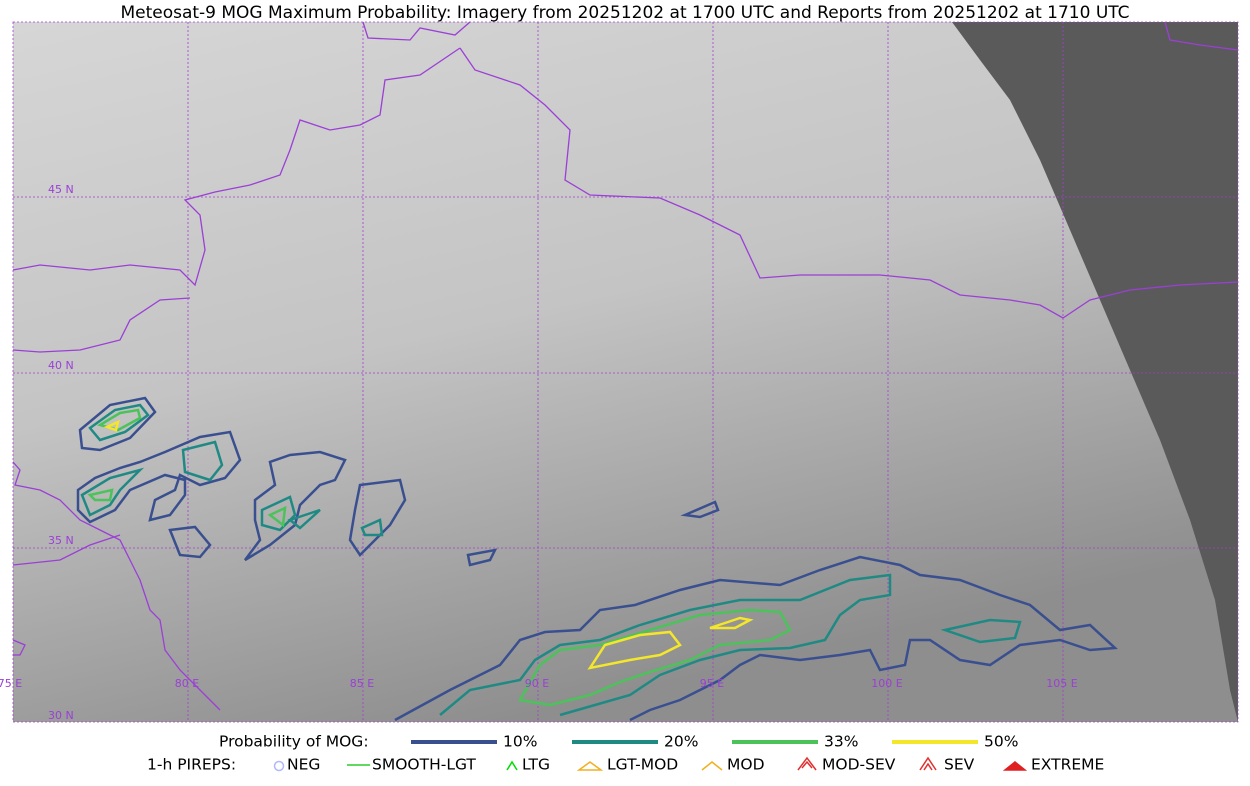  What do you see at coordinates (807, 763) in the screenshot?
I see `mod-sev-icon` at bounding box center [807, 763].